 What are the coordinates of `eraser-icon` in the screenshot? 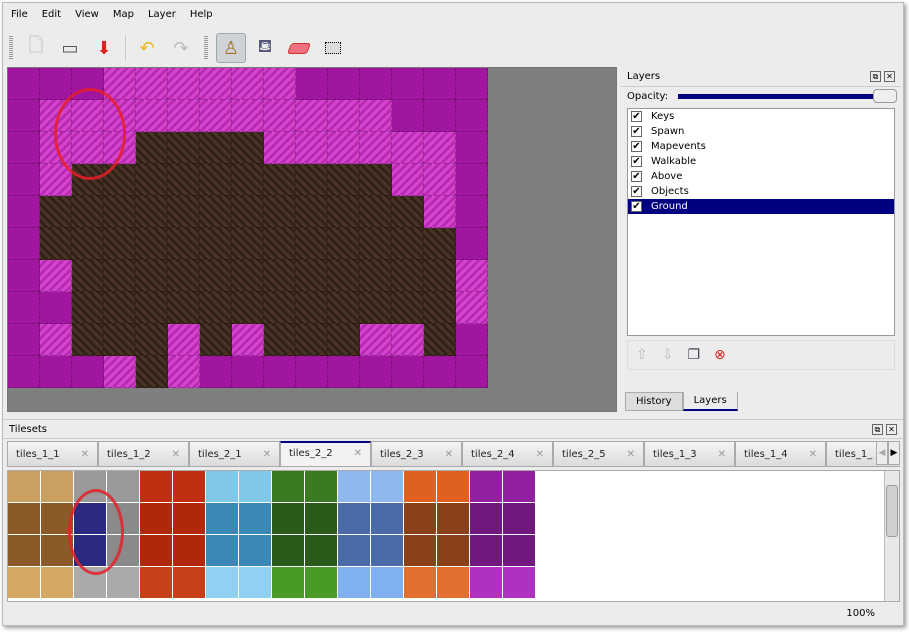 It's located at (299, 48).